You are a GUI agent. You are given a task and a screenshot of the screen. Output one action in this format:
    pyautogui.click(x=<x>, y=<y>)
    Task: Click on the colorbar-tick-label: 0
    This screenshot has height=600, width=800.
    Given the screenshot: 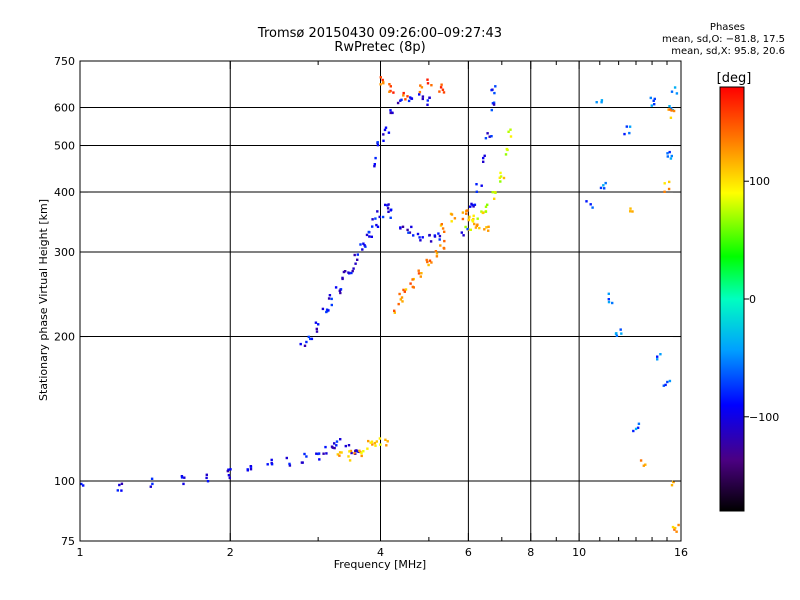 What is the action you would take?
    pyautogui.click(x=752, y=299)
    